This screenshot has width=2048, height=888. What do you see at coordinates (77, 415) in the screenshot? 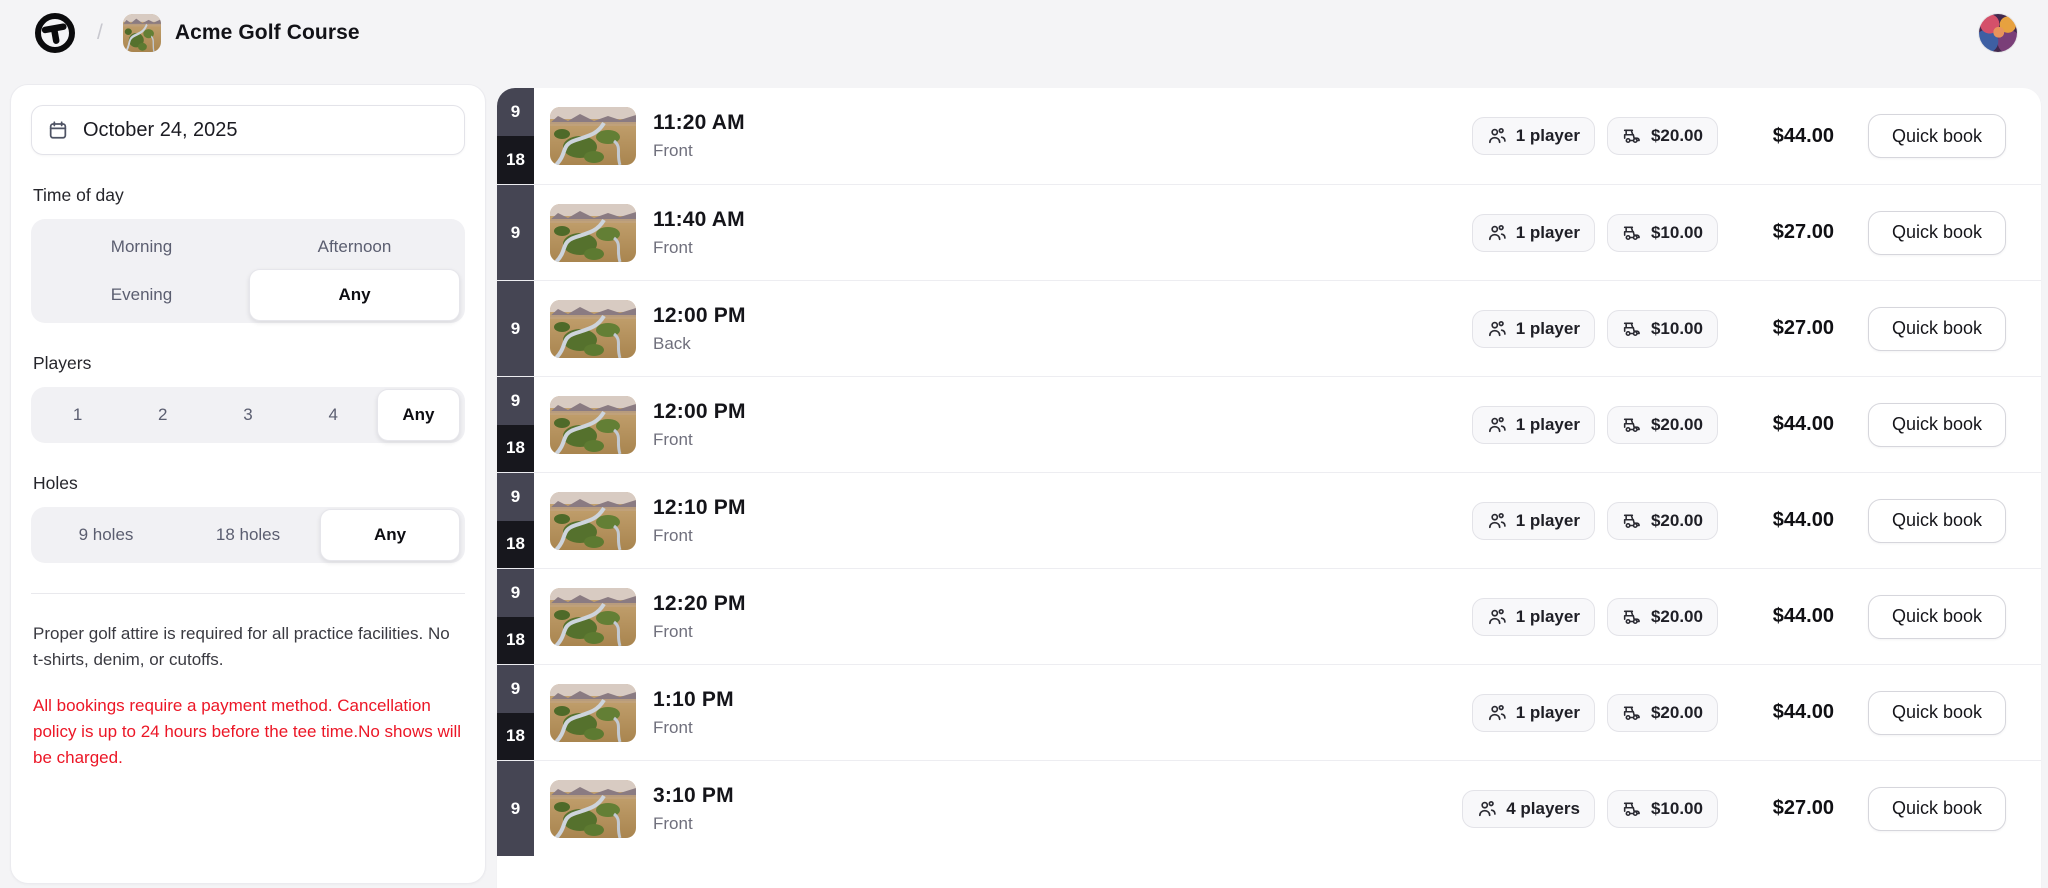
I see `option-1: 1` at bounding box center [77, 415].